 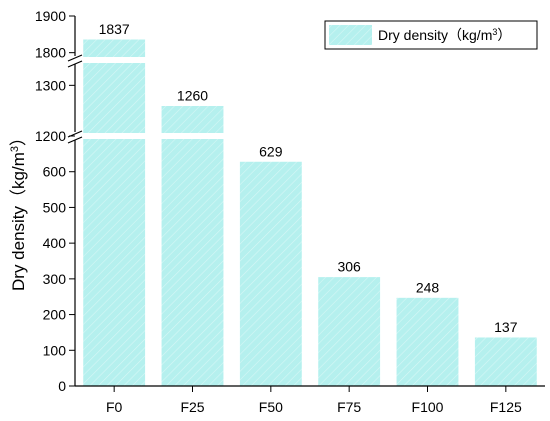 What do you see at coordinates (55, 315) in the screenshot?
I see `y-tick-label: 200` at bounding box center [55, 315].